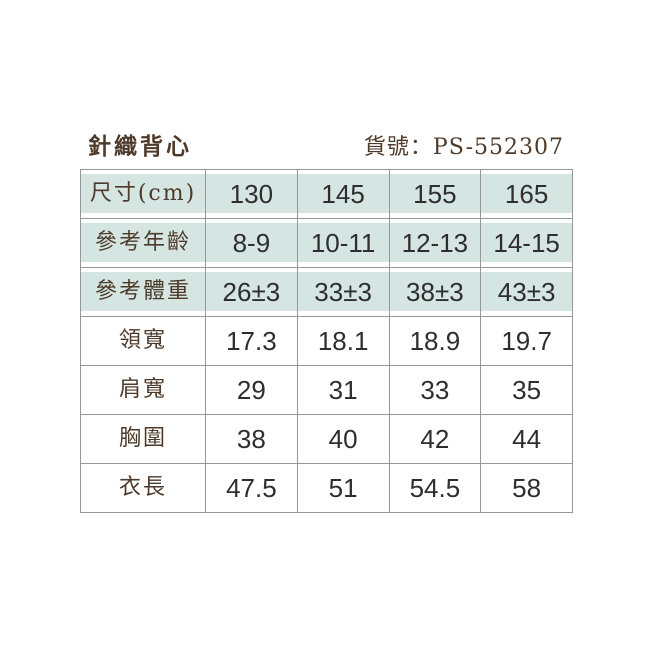 This screenshot has width=650, height=650. I want to click on table-cell: 19.7, so click(527, 341).